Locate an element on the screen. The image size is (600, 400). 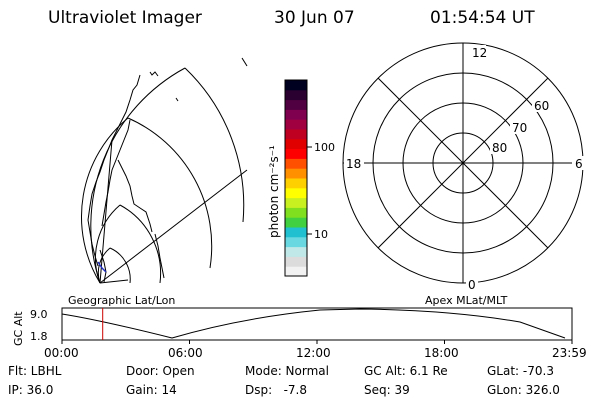
instrument-title: Ultraviolet Imager is located at coordinates (125, 18).